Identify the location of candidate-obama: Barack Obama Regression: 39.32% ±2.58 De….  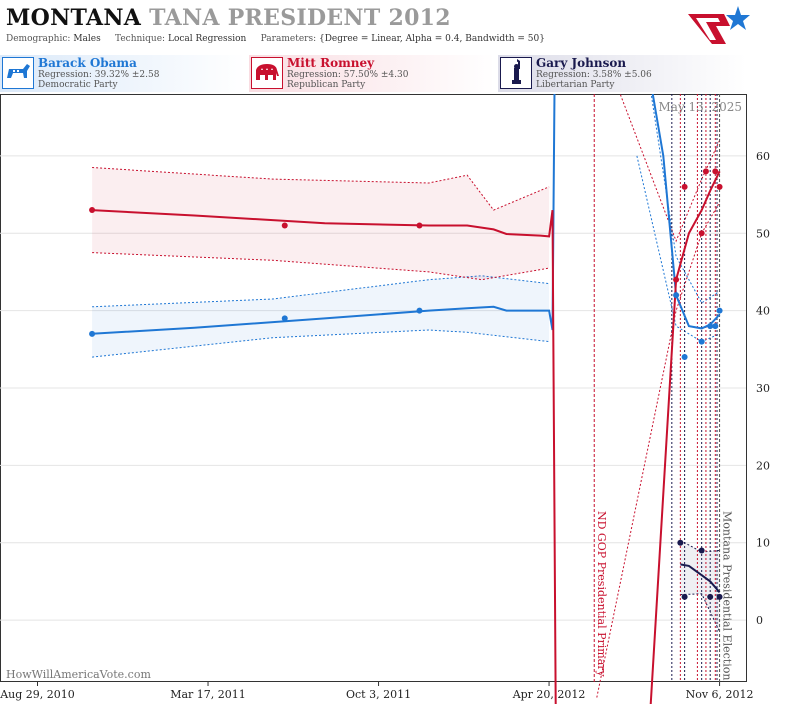
(123, 73).